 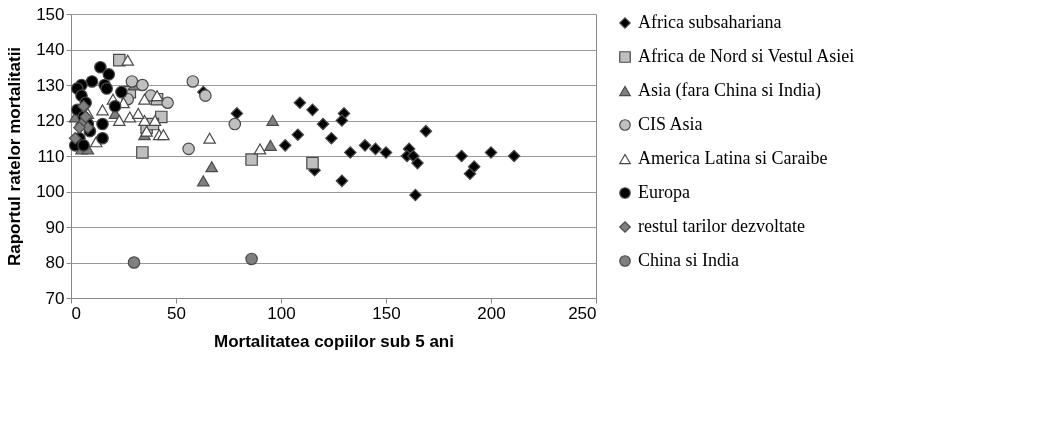 I want to click on y-tick-label: 100, so click(x=50, y=191).